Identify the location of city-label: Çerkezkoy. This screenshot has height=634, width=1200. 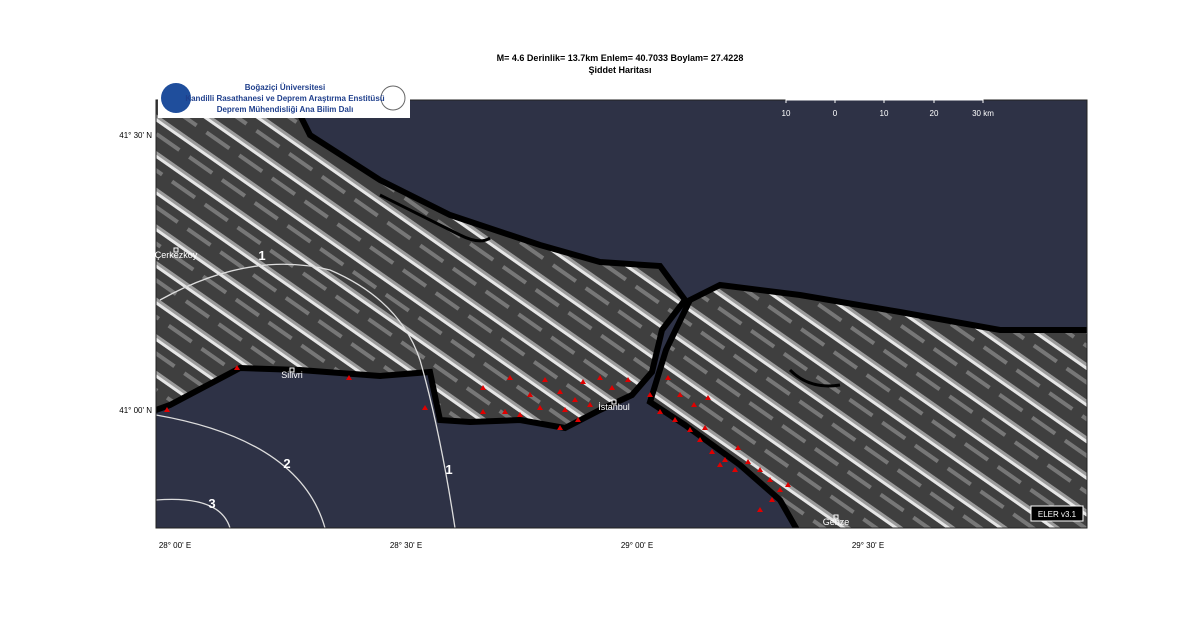
(176, 255).